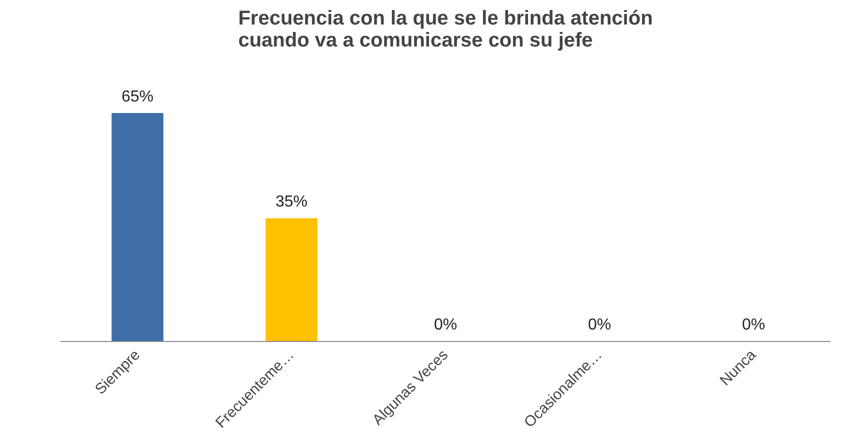  I want to click on chart-title: Frecuencia con la que se le brinda atención cuando va a comunicarse con su jefe, so click(445, 30).